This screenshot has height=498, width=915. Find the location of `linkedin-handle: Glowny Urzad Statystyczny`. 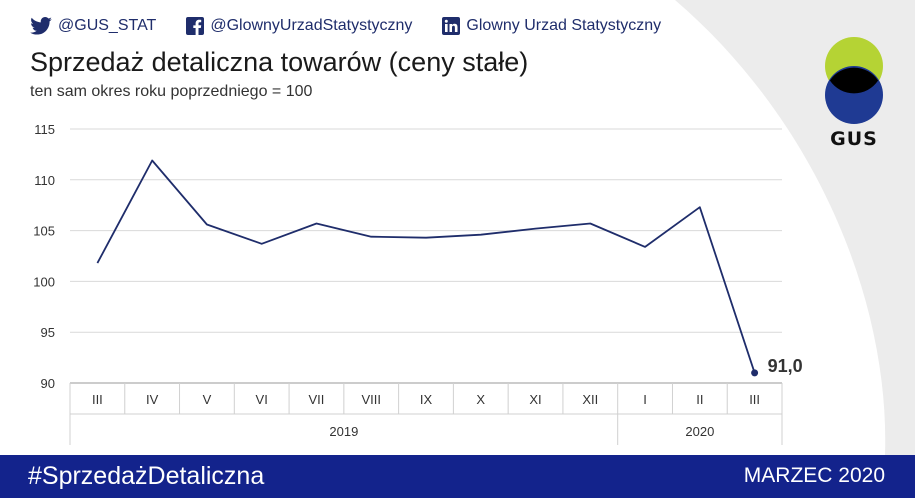

linkedin-handle: Glowny Urzad Statystyczny is located at coordinates (551, 26).